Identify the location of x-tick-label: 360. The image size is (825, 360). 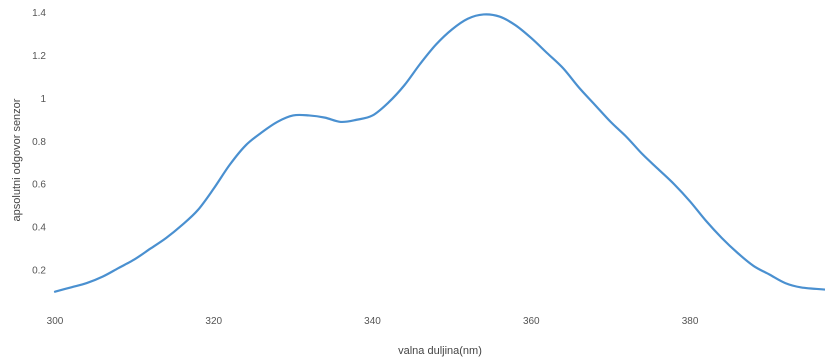
(531, 321).